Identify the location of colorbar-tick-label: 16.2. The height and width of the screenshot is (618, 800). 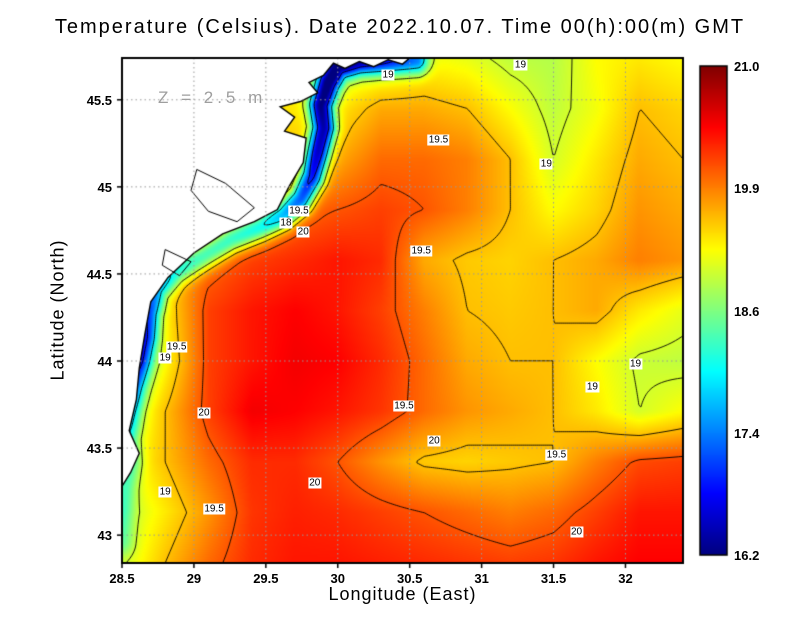
(747, 555).